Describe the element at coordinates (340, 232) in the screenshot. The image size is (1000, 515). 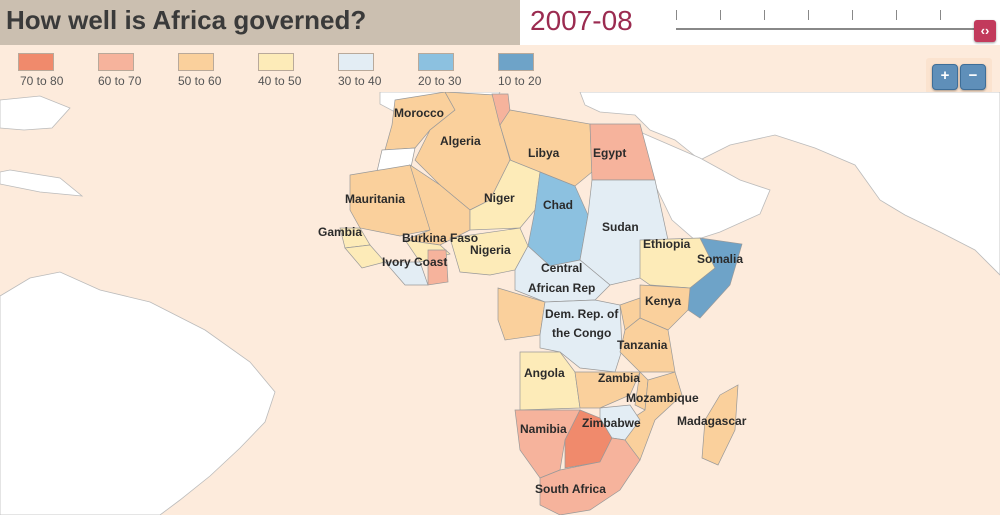
I see `label-gambia: Gambia` at that location.